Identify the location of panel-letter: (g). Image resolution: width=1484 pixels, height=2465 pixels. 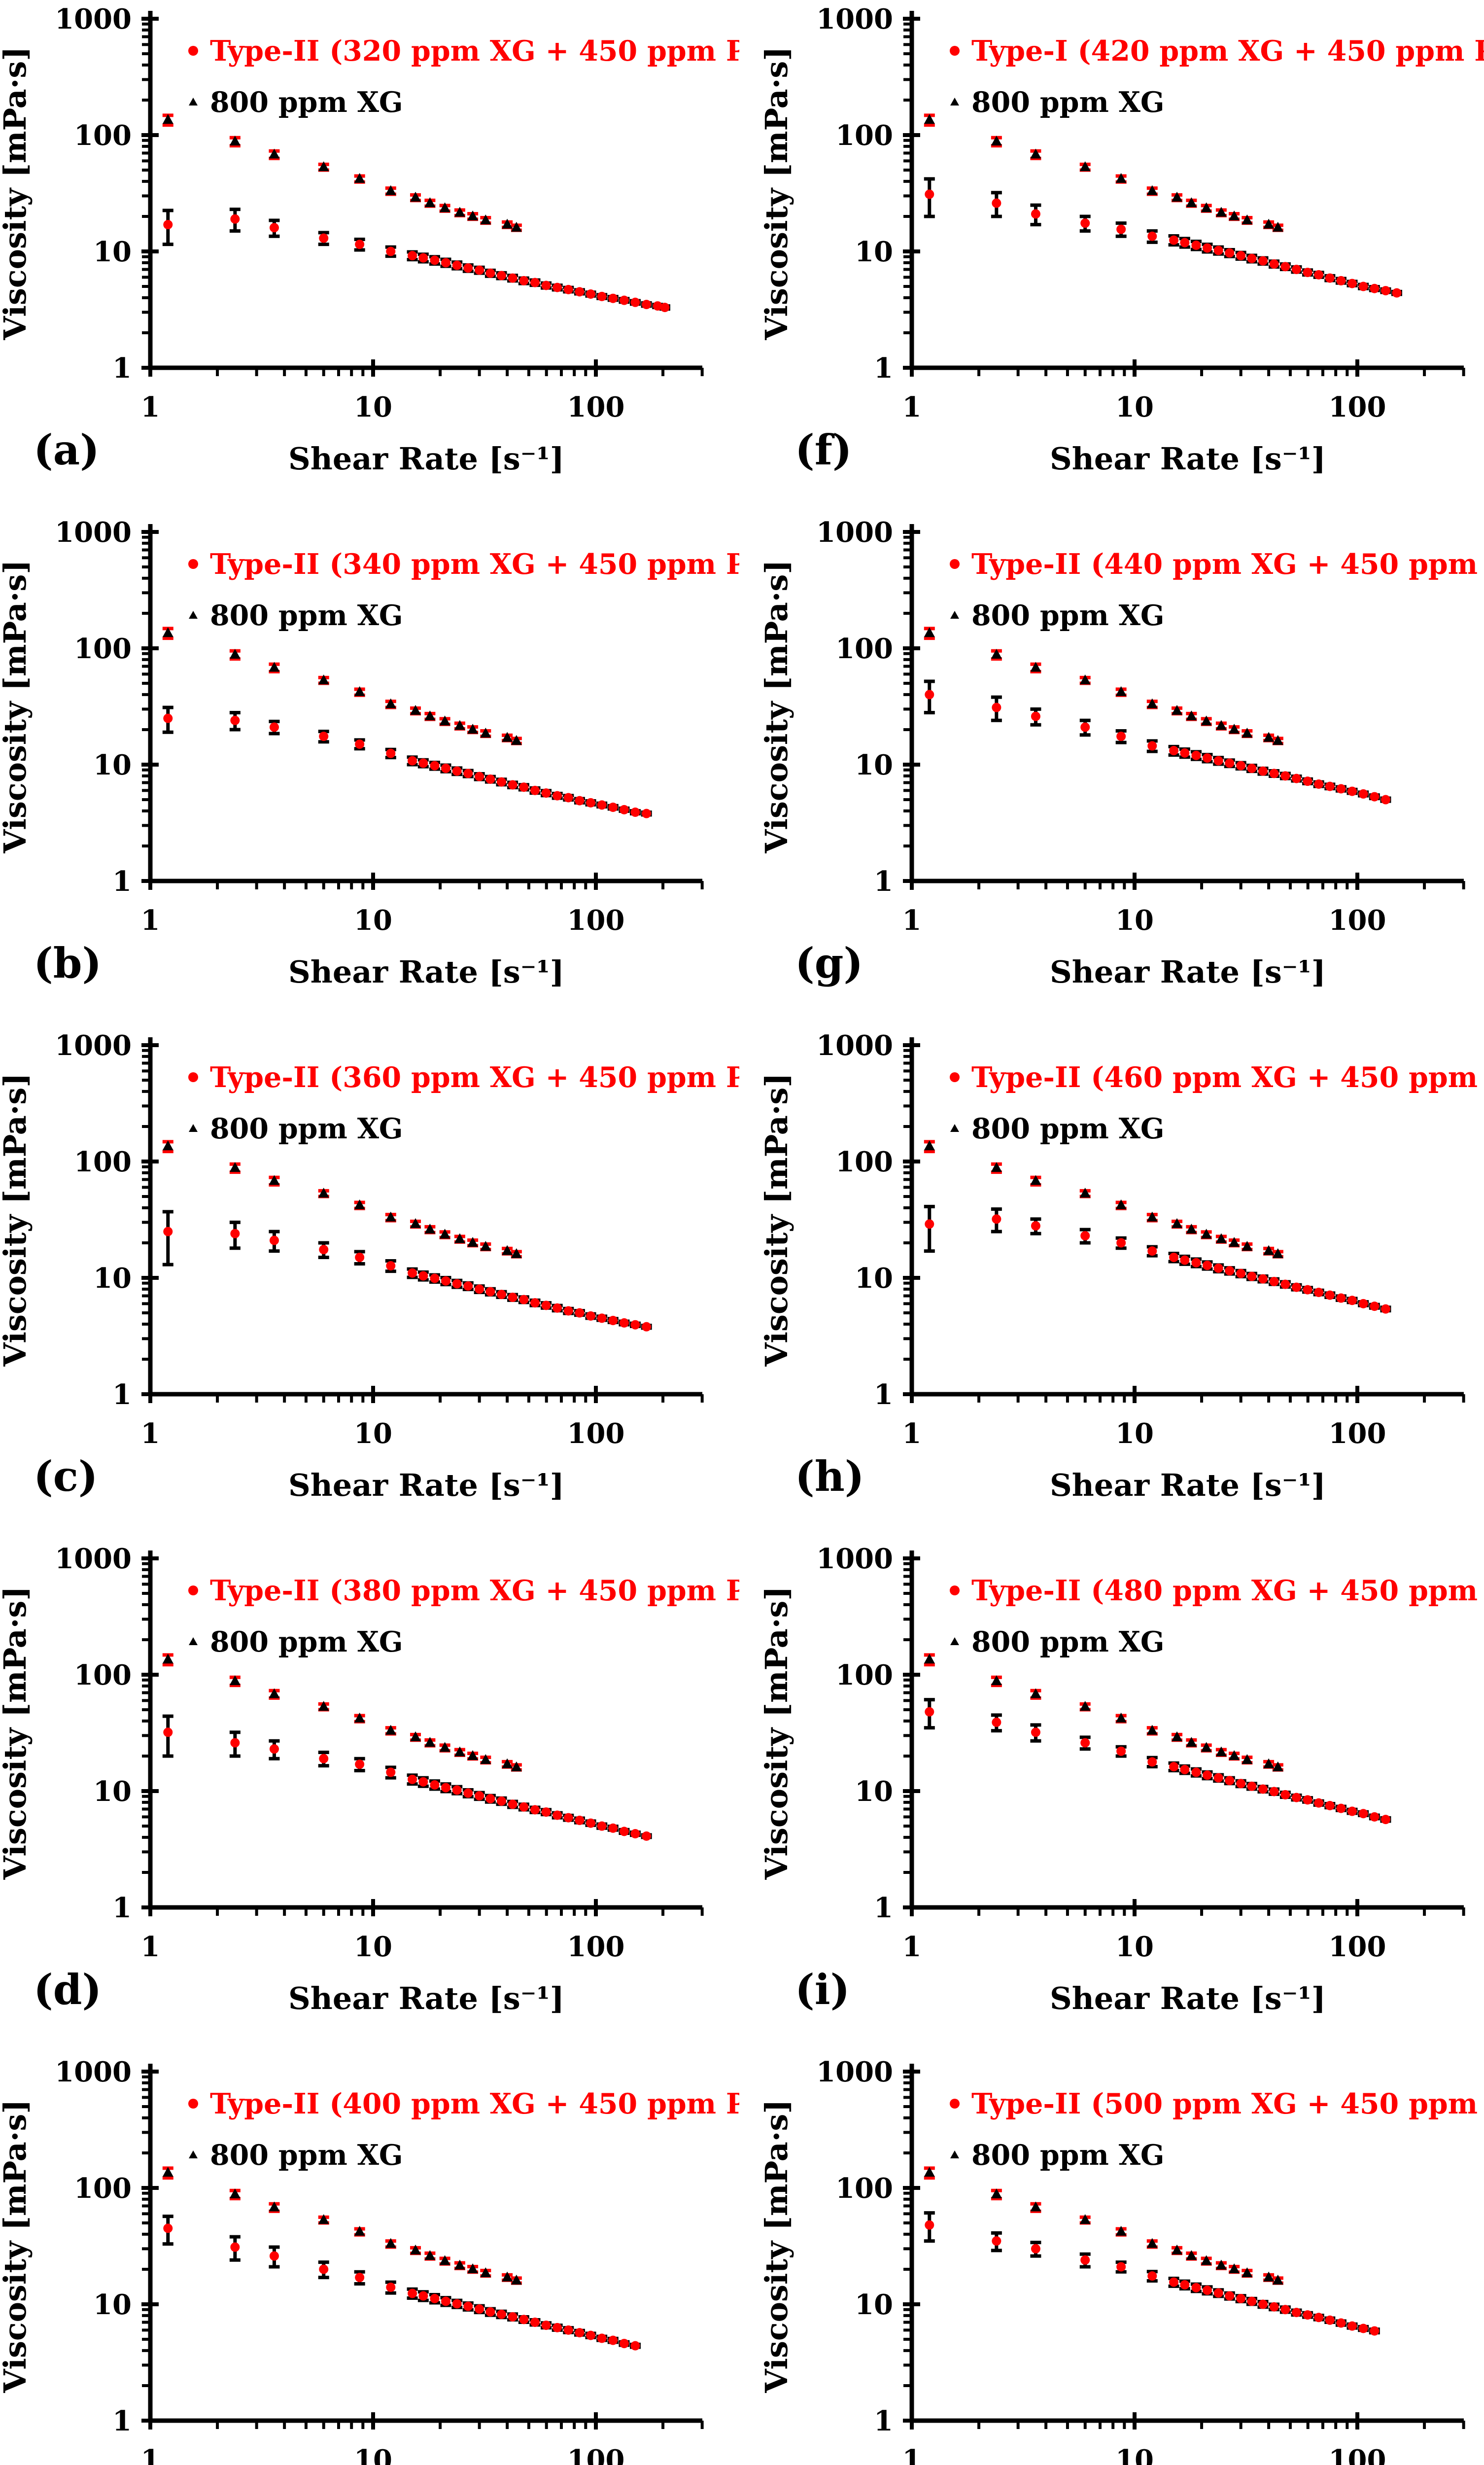
(829, 963).